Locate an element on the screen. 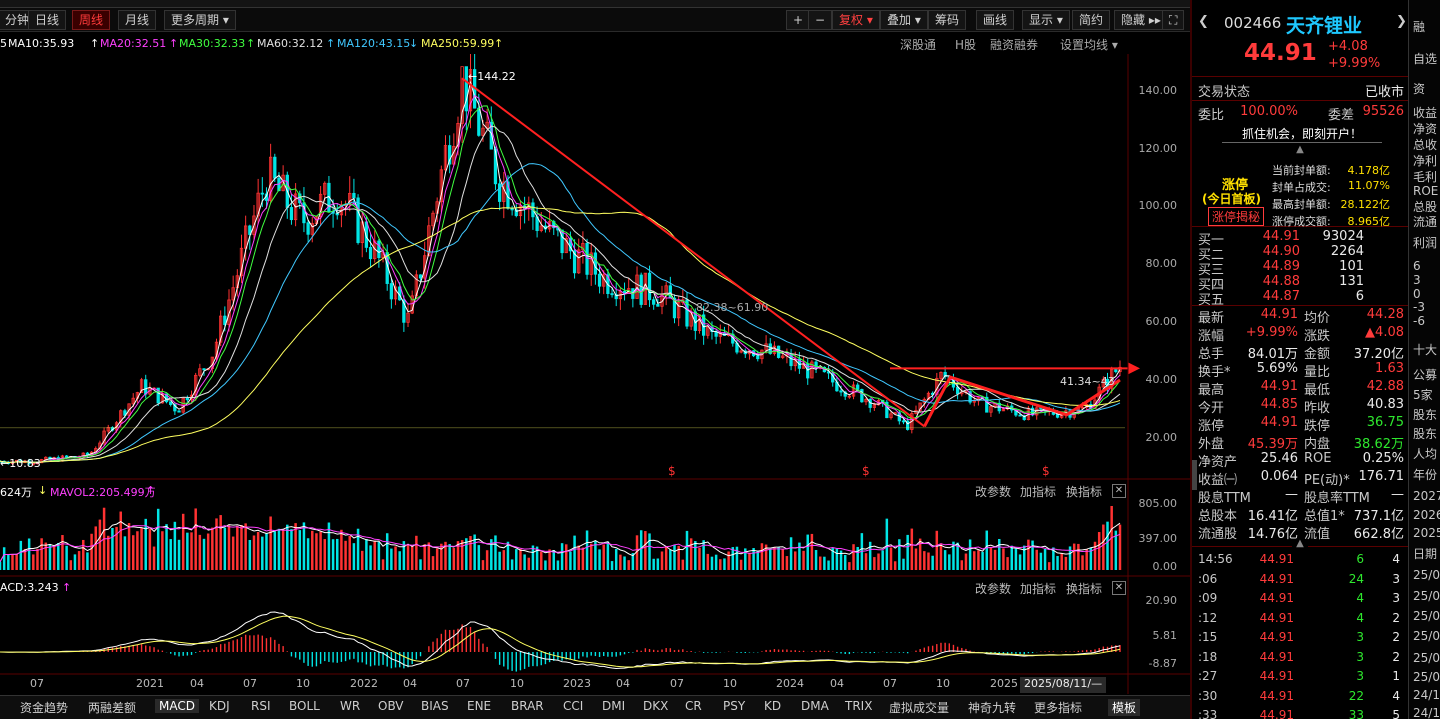  indicator-tab-4: RSI is located at coordinates (261, 706).